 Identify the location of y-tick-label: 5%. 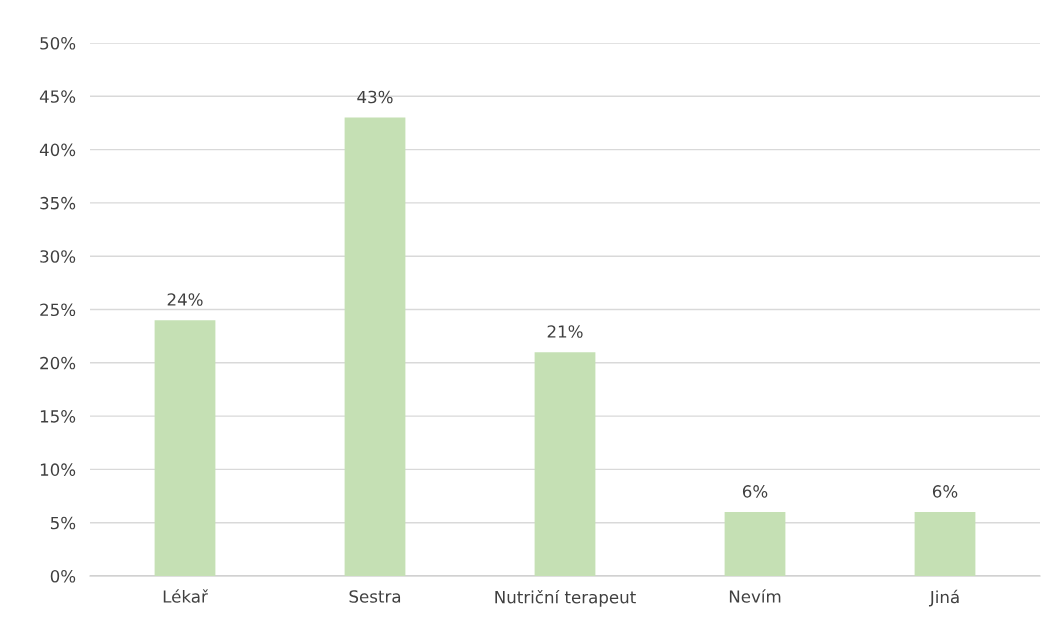
(63, 523).